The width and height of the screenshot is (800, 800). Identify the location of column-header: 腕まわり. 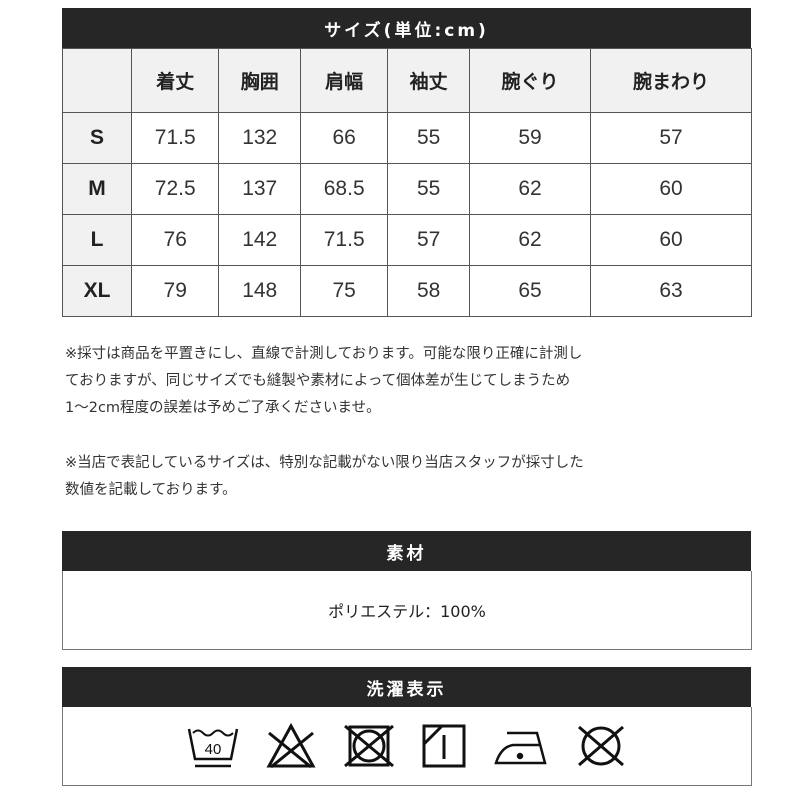
(671, 80).